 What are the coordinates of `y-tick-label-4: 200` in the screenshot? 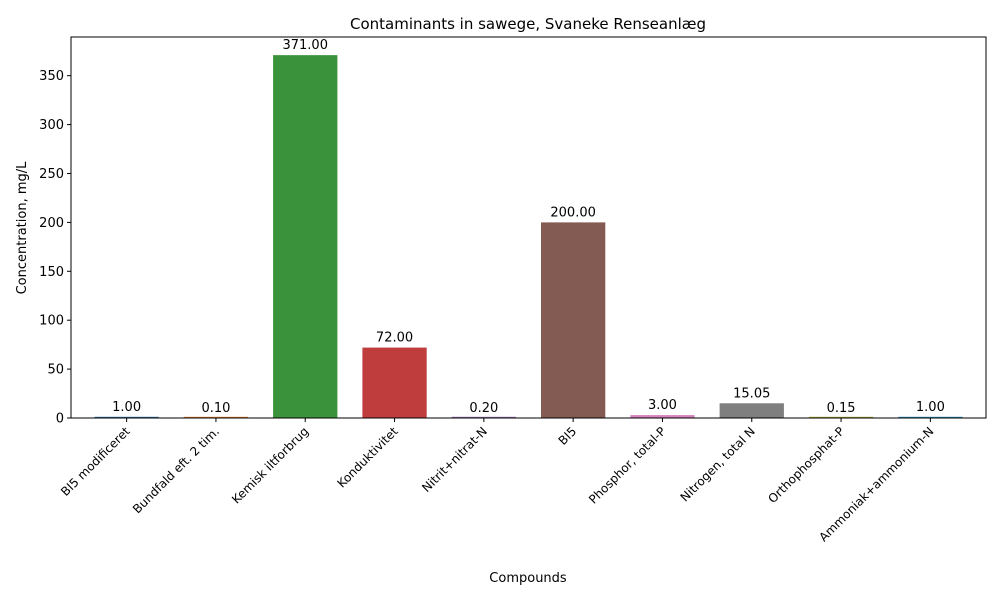 It's located at (51, 223).